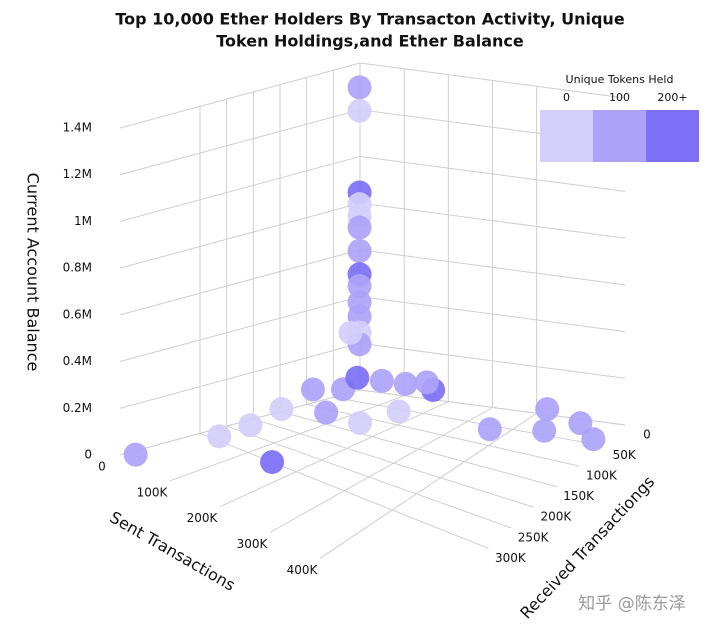 This screenshot has height=634, width=720. Describe the element at coordinates (672, 97) in the screenshot. I see `colorbar-tick-label: 200+` at that location.